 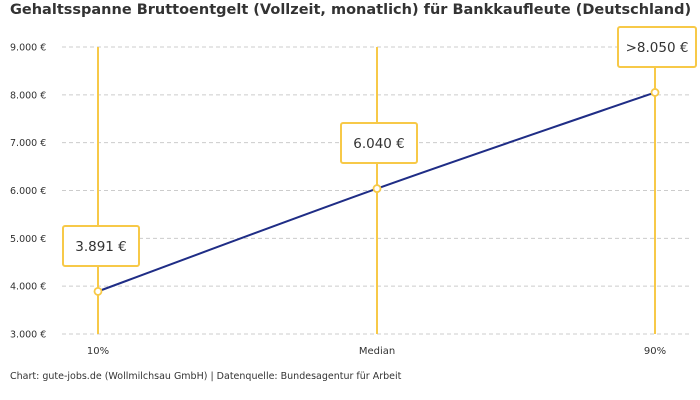 I want to click on y-tick-label: 7.000 €, so click(x=28, y=143).